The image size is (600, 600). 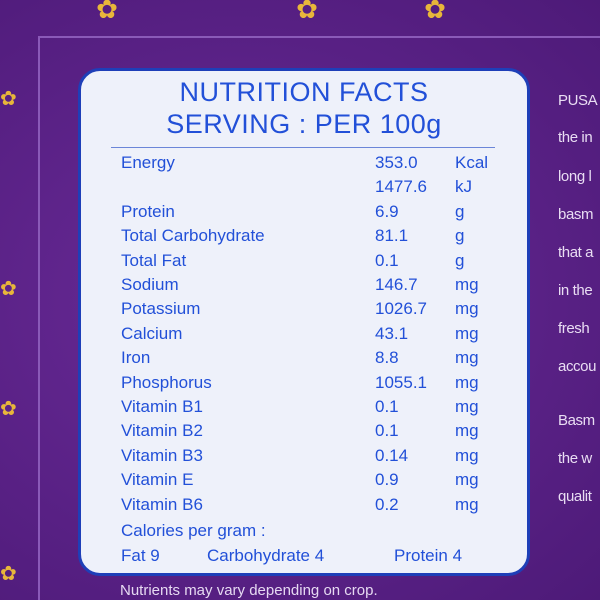 I want to click on nutrient-unit: kJ, so click(x=463, y=187).